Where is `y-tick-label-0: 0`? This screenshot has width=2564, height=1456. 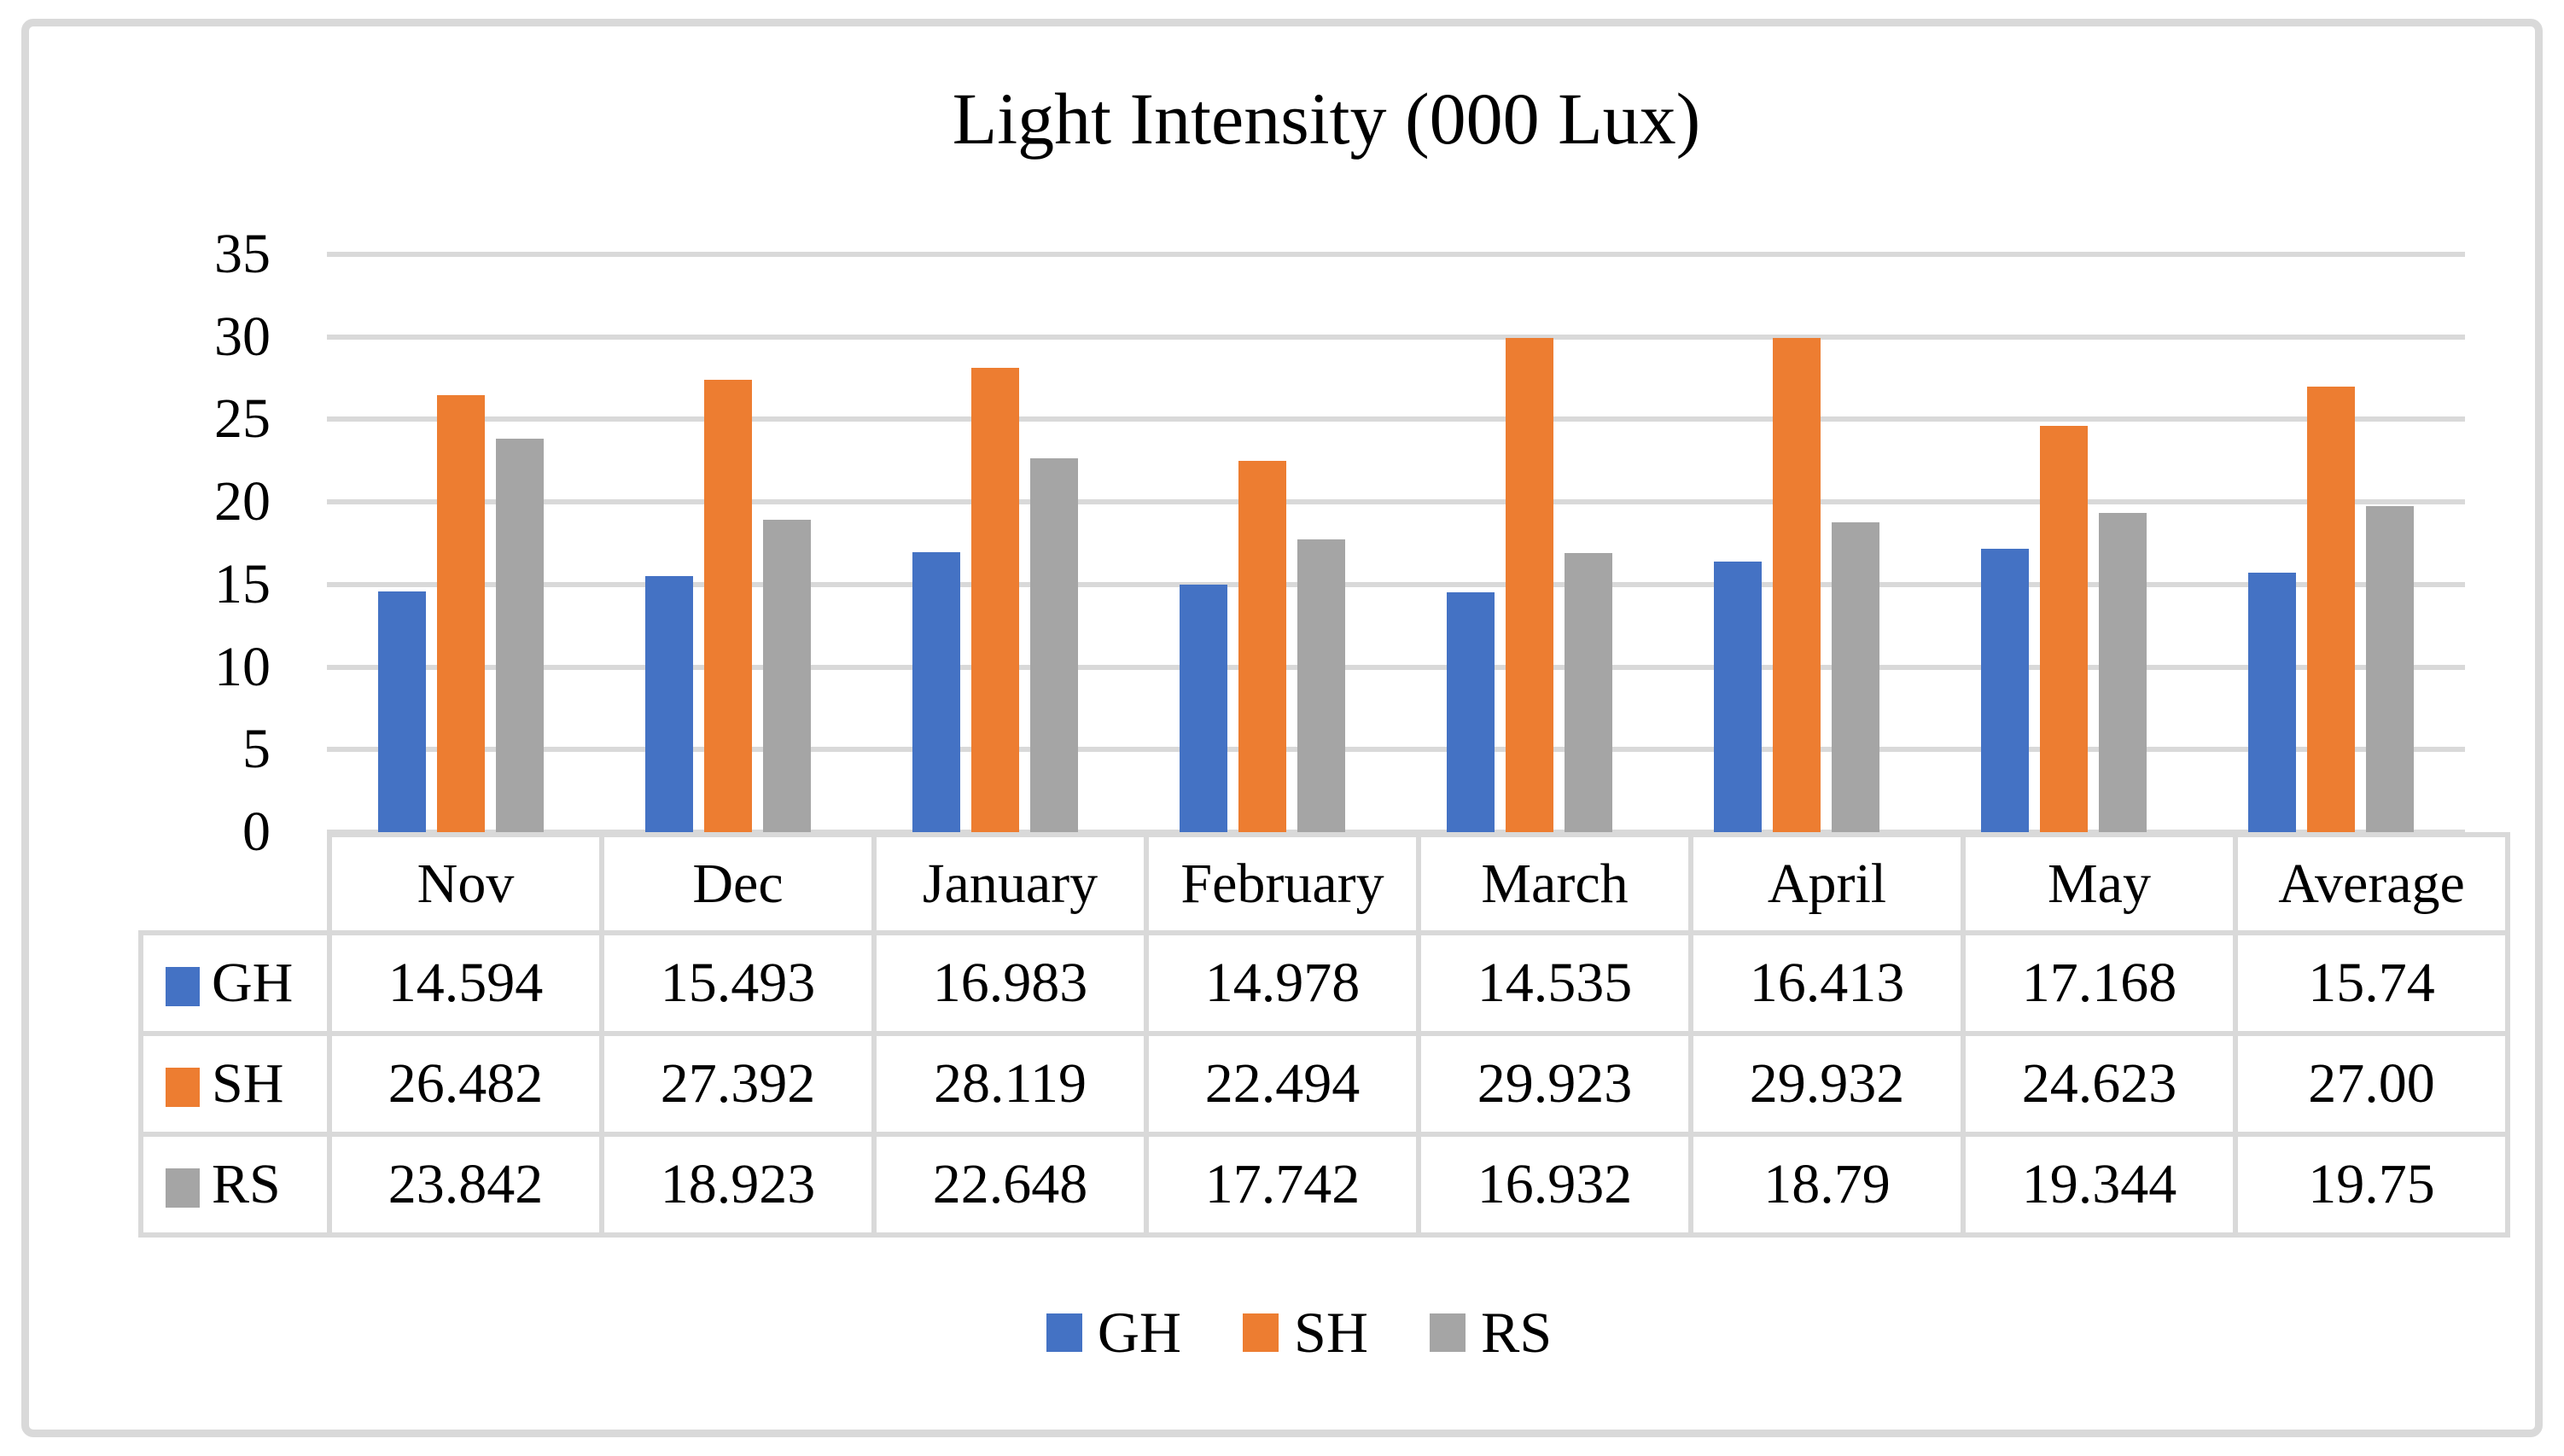 y-tick-label-0: 0 is located at coordinates (256, 832).